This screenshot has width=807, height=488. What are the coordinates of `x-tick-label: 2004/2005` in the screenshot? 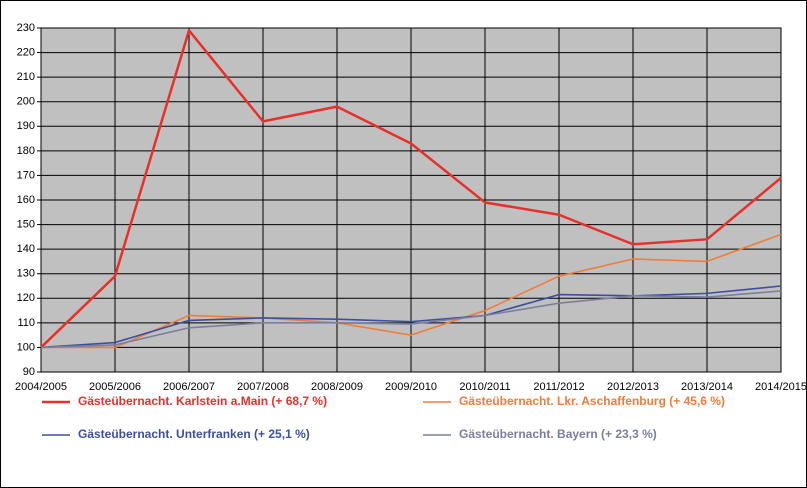 It's located at (41, 387).